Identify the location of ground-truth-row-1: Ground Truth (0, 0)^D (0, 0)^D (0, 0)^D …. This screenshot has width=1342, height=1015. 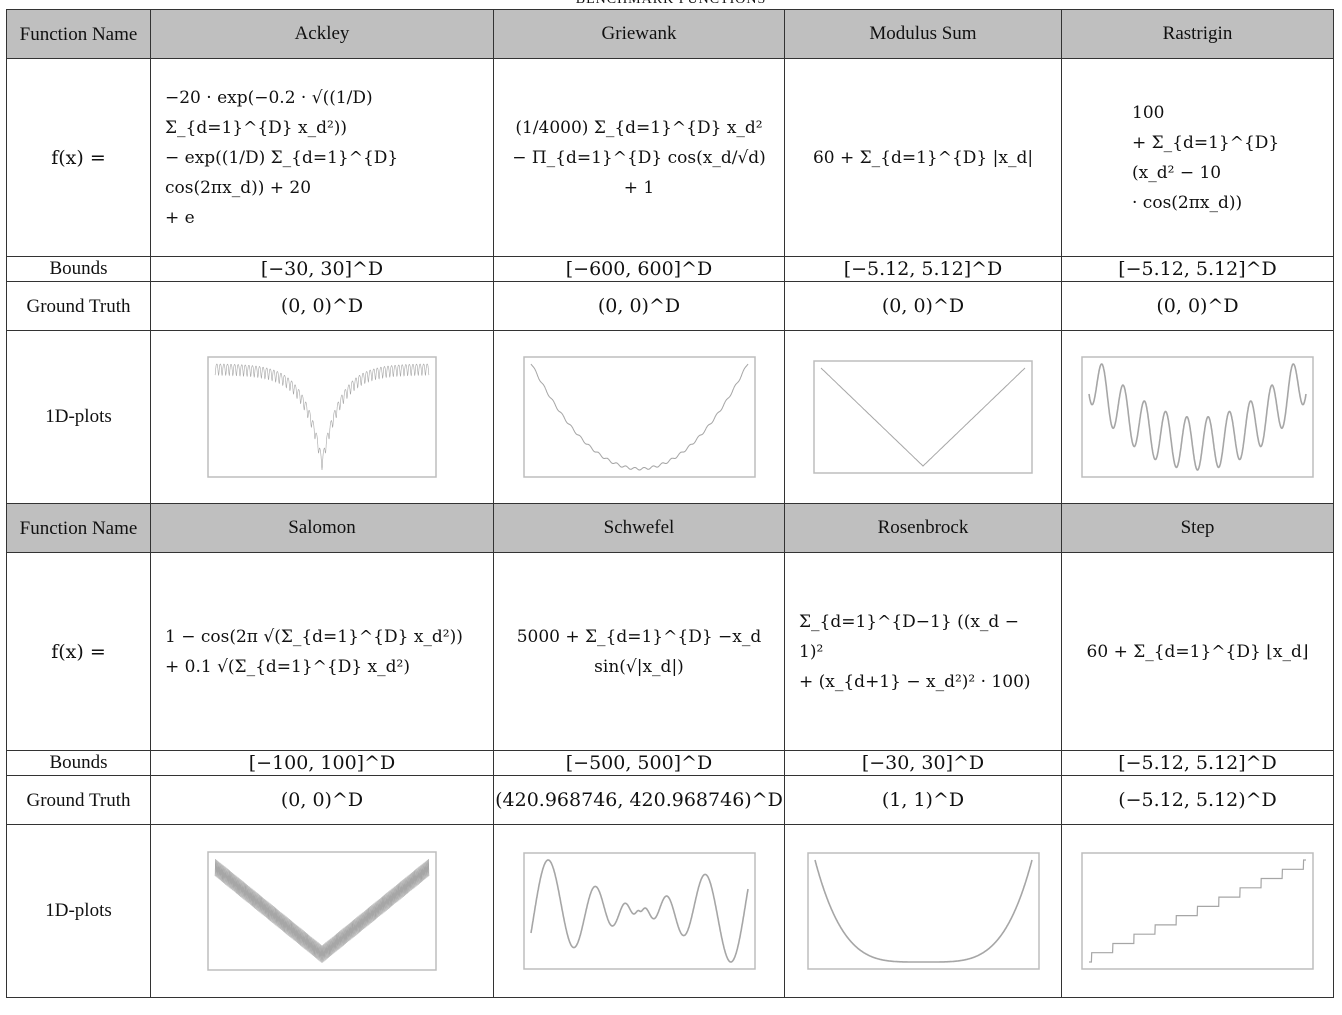
(670, 306).